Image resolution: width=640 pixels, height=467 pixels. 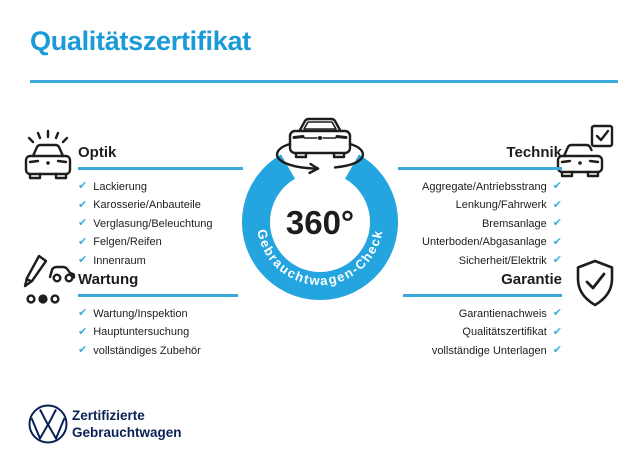 I want to click on service-checklist-icon, so click(x=49, y=281).